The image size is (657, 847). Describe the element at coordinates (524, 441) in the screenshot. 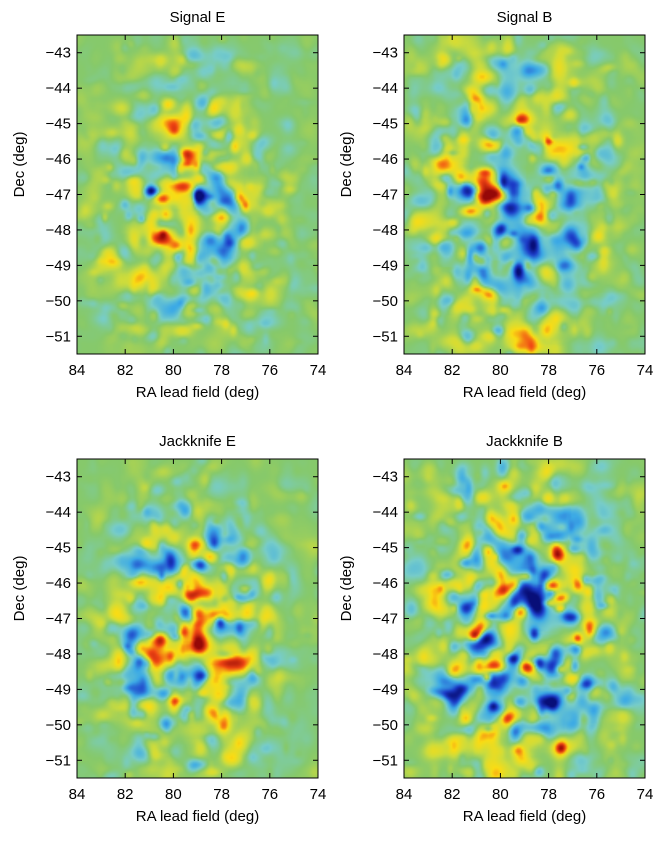

I see `chart-title: Jackknife B` at that location.